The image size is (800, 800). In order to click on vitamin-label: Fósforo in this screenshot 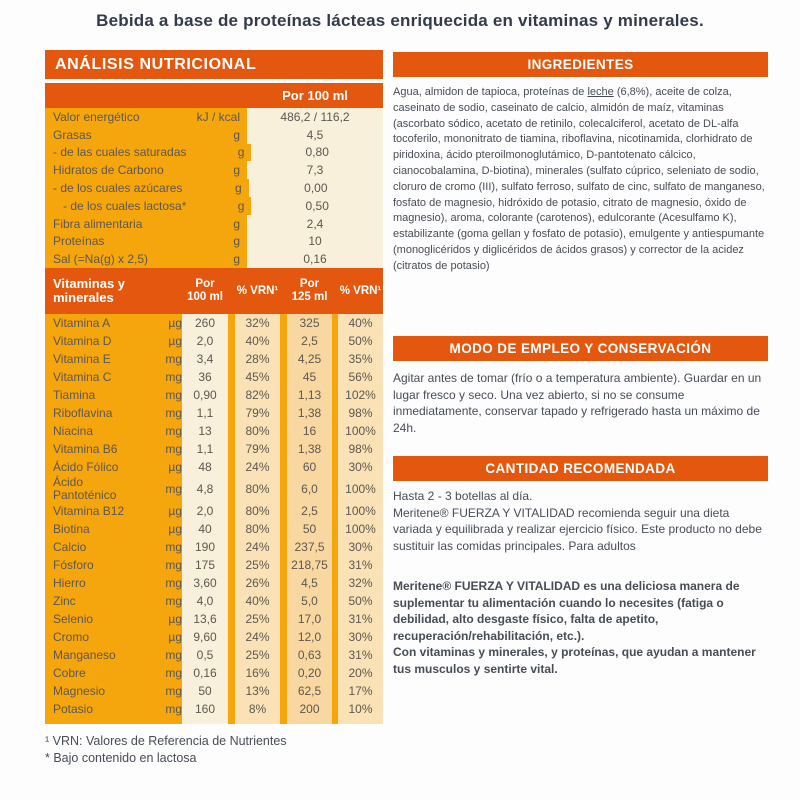, I will do `click(73, 564)`.